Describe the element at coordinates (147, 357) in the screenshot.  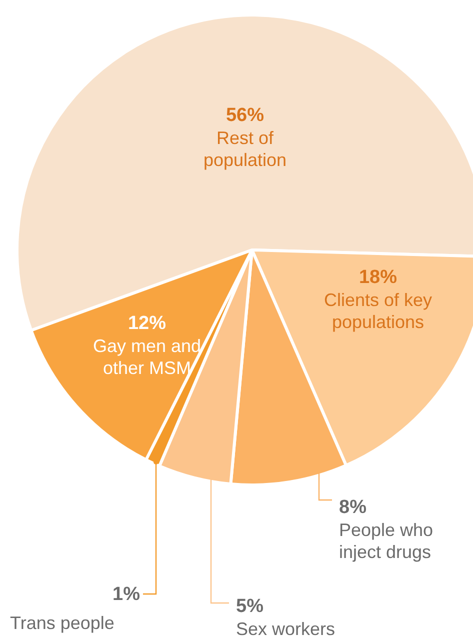
I see `slice-label: Gay men and other MSM` at that location.